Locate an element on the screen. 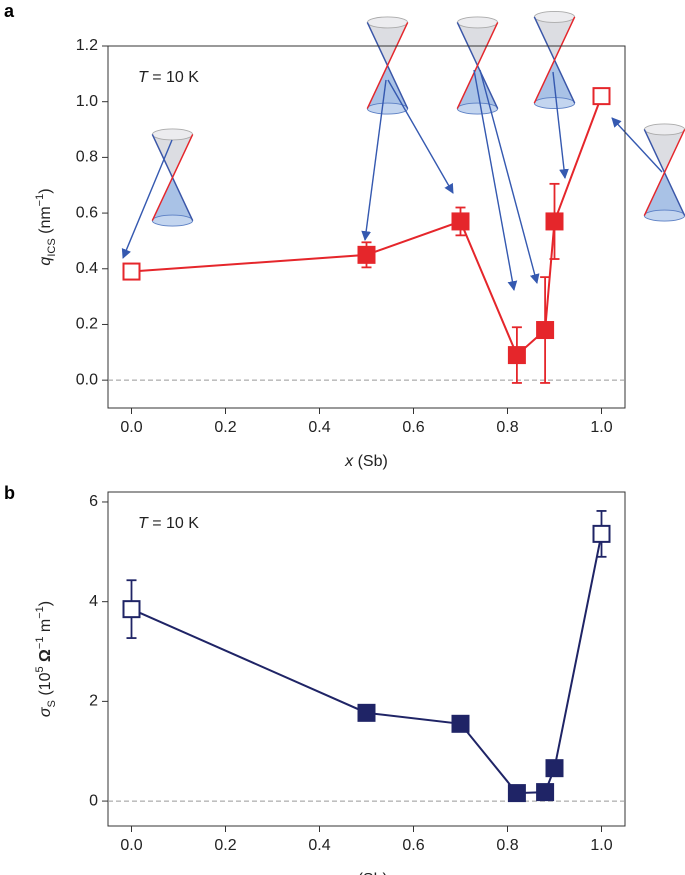 The height and width of the screenshot is (875, 685). y-tick-label: 2 is located at coordinates (93, 701).